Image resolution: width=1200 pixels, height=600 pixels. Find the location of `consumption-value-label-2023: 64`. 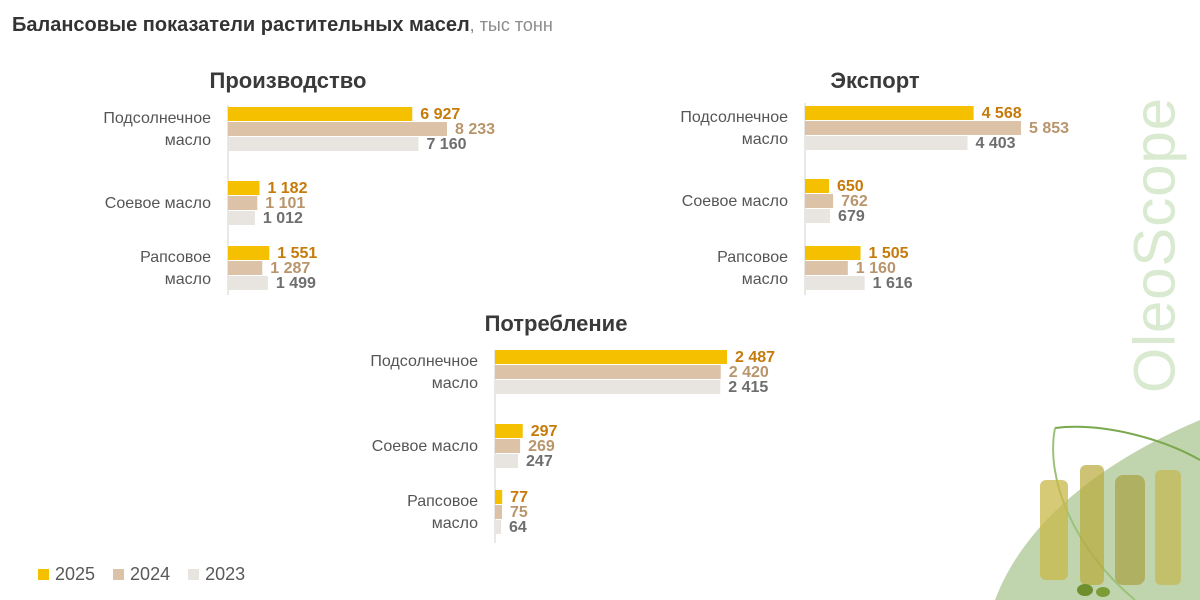

consumption-value-label-2023: 64 is located at coordinates (518, 527).